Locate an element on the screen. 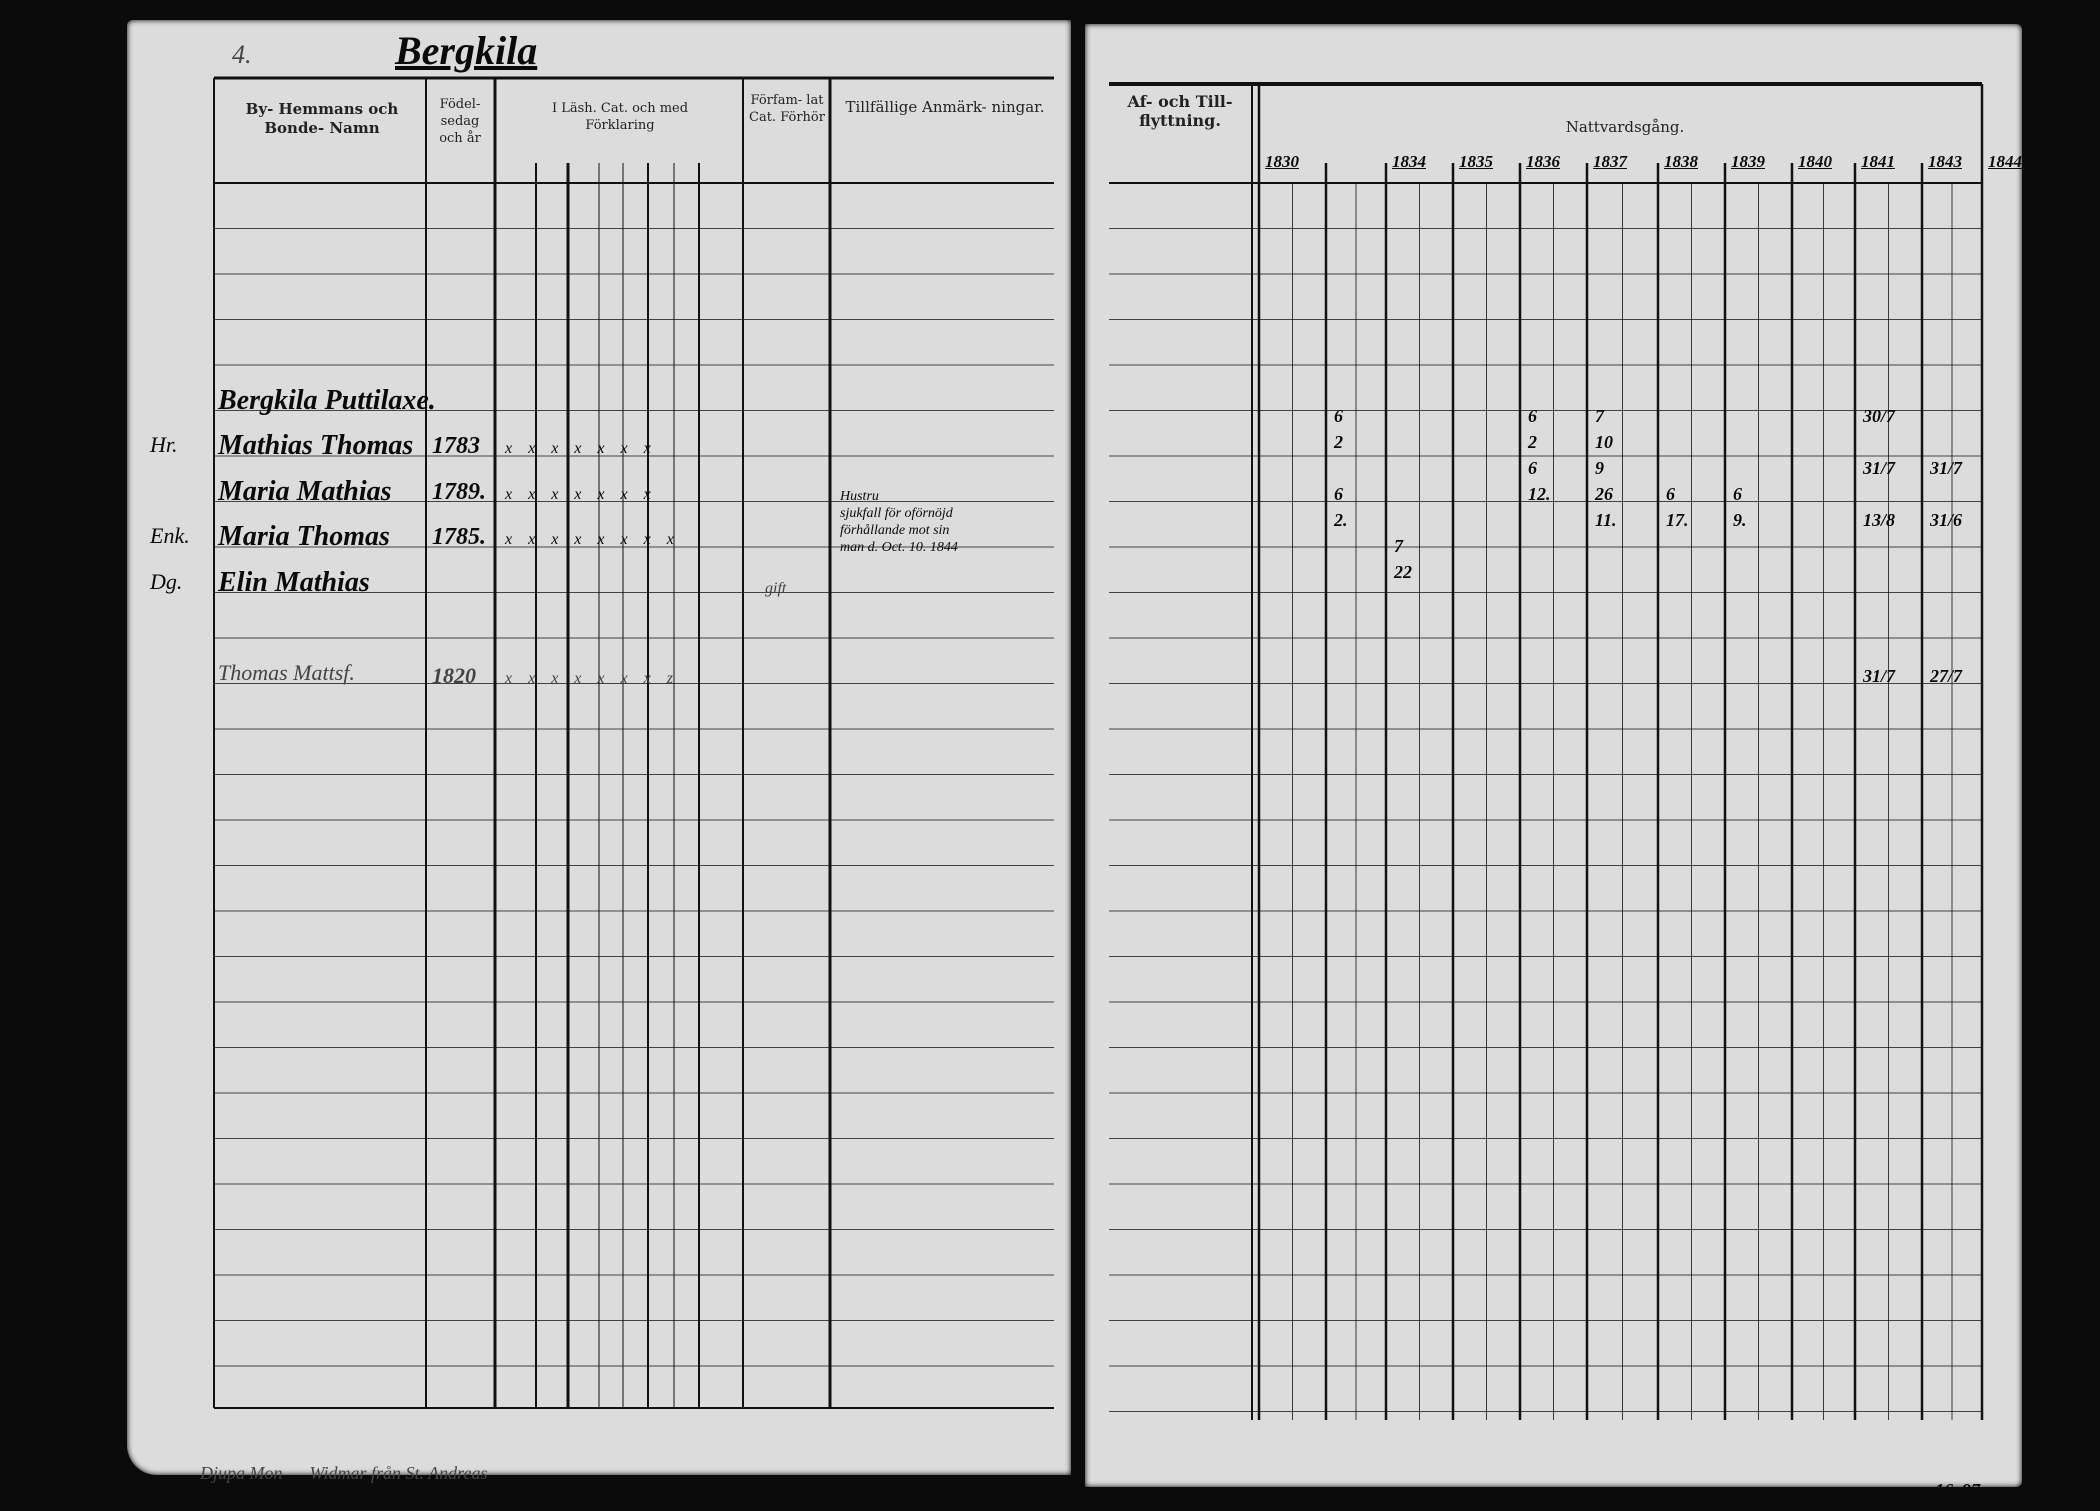 The width and height of the screenshot is (2100, 1511). footer-note: Djupa Mon Widmar från St. Andreas is located at coordinates (344, 1473).